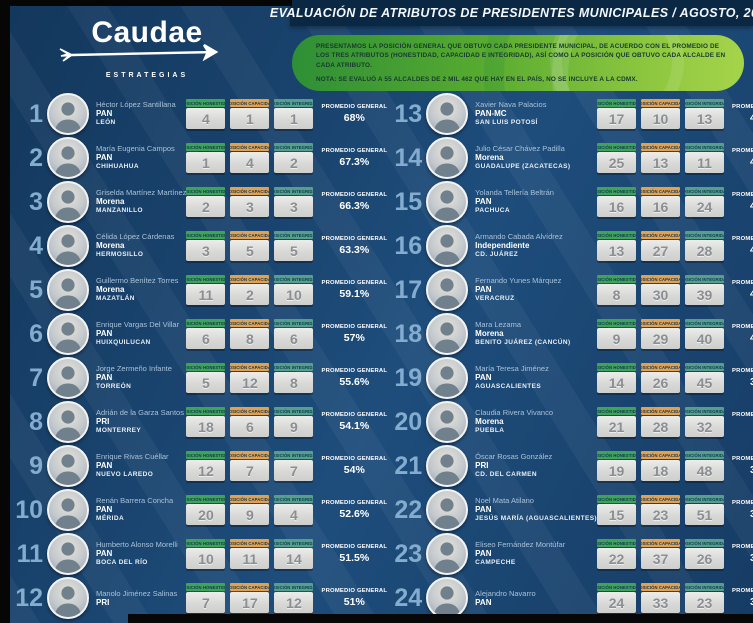 The width and height of the screenshot is (753, 623). I want to click on mayor-info: María Teresa Jiménez PAN AGUASCALIENTES, so click(536, 377).